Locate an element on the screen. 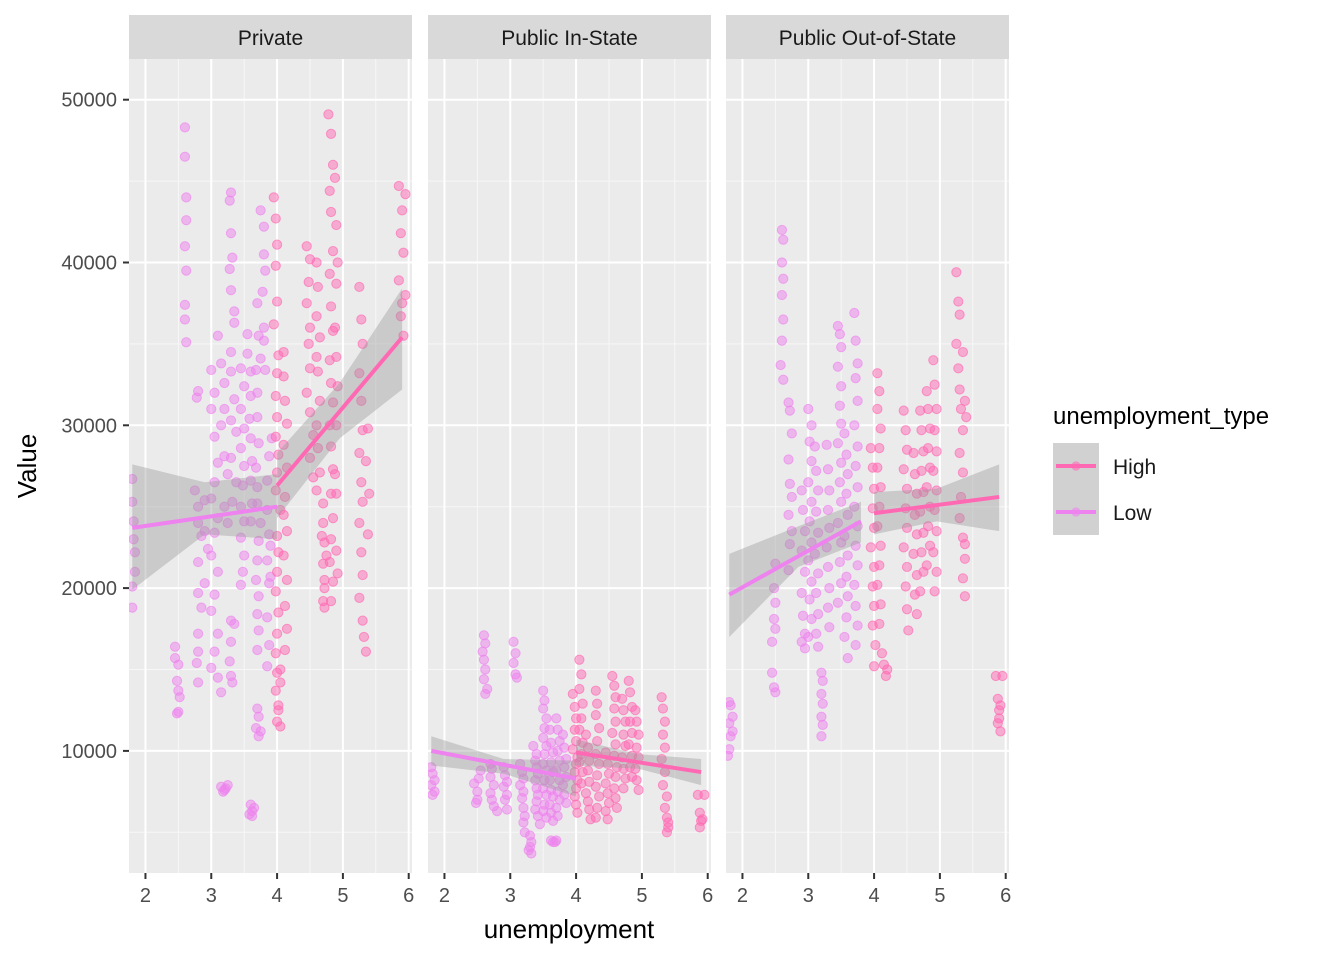  facet-strip is located at coordinates (867, 37).